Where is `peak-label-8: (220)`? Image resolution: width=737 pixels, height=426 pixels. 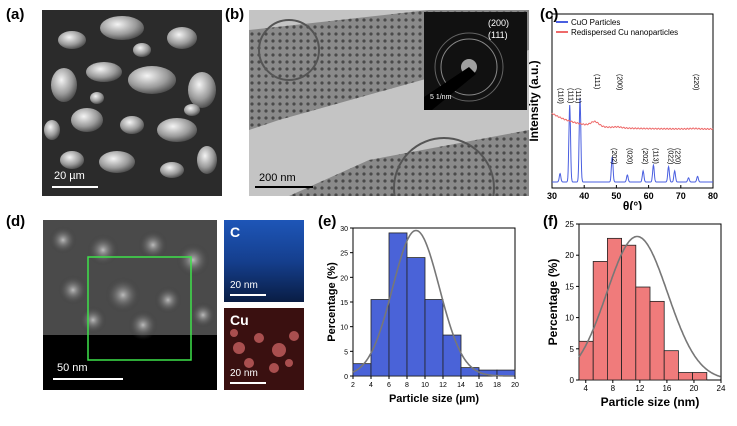
peak-label-8: (220) is located at coordinates (677, 156).